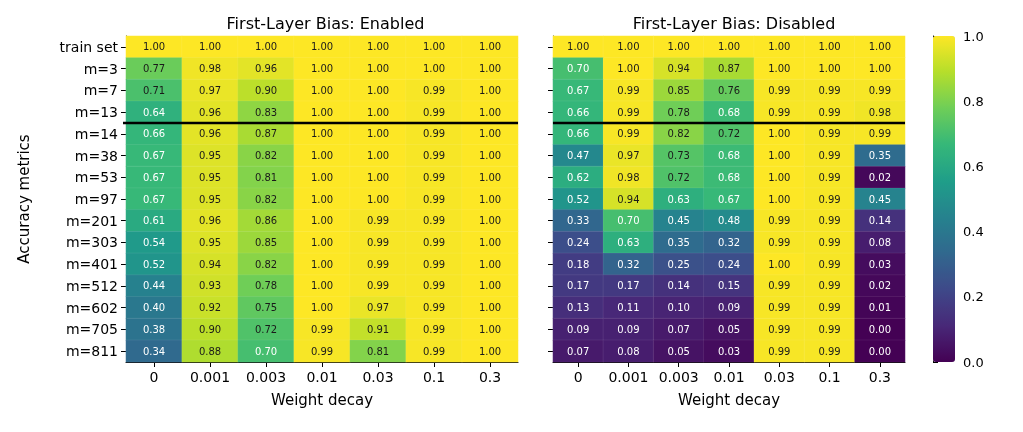 This screenshot has width=1023, height=432. I want to click on y-axis-title: Accuracy metrics, so click(23, 199).